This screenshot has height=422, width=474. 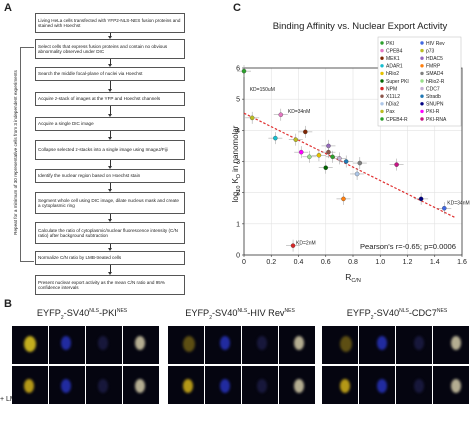 What do you see at coordinates (397, 82) in the screenshot?
I see `legend-label: Super PKI` at bounding box center [397, 82].